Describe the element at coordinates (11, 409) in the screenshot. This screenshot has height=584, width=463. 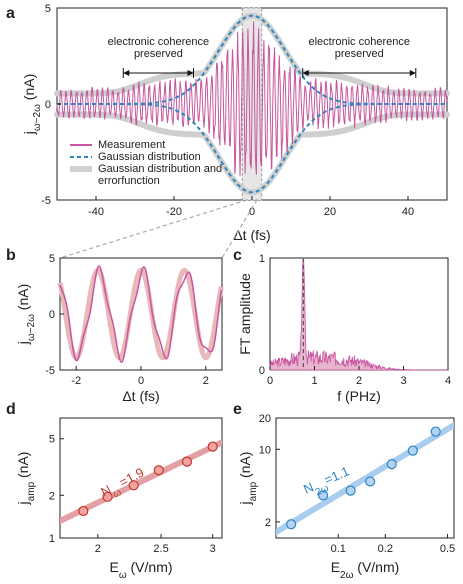
I see `panel-d-letter: d` at that location.